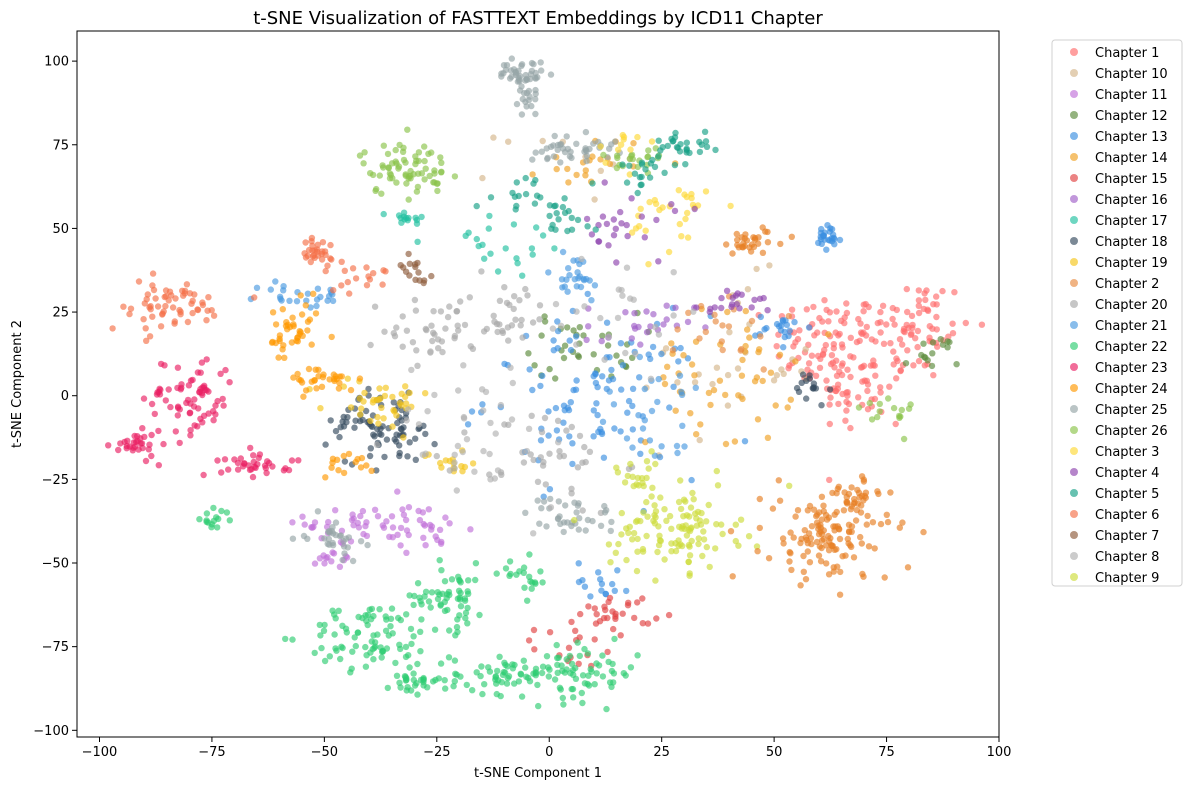  I want to click on legend-item: Chapter 12, so click(1119, 116).